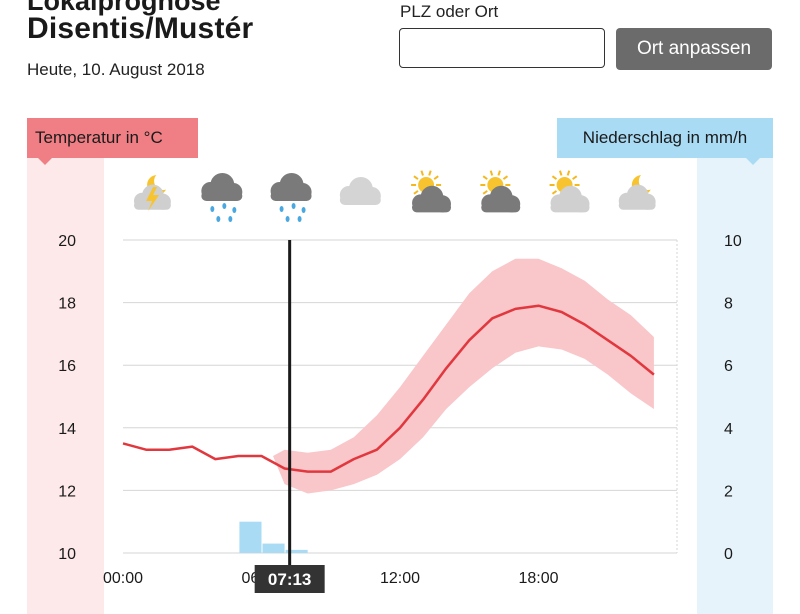 The height and width of the screenshot is (614, 800). Describe the element at coordinates (735, 366) in the screenshot. I see `precipitation-axis-band` at that location.